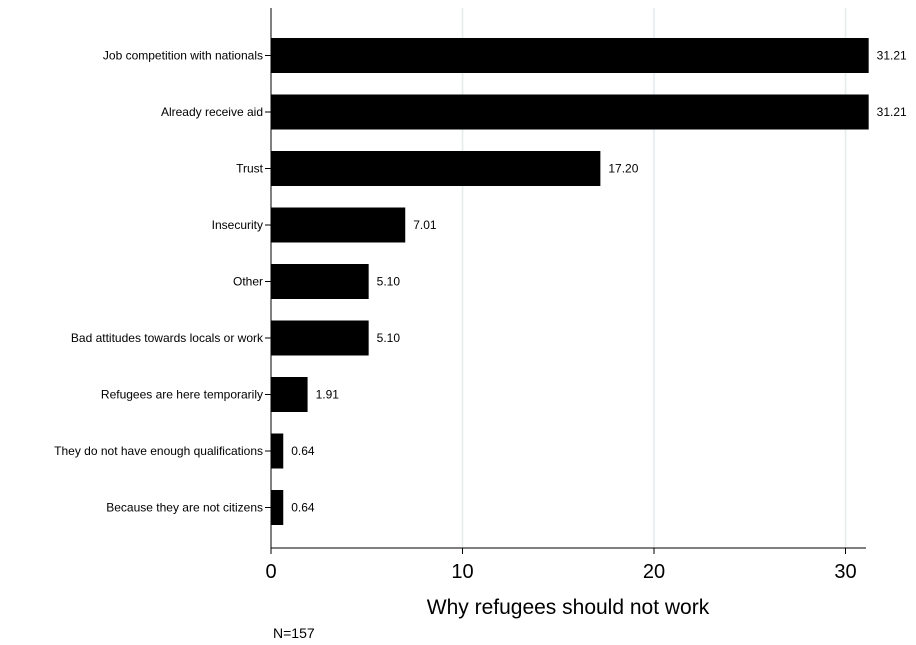 The height and width of the screenshot is (645, 916). Describe the element at coordinates (294, 633) in the screenshot. I see `sample-size-note: N=157` at that location.